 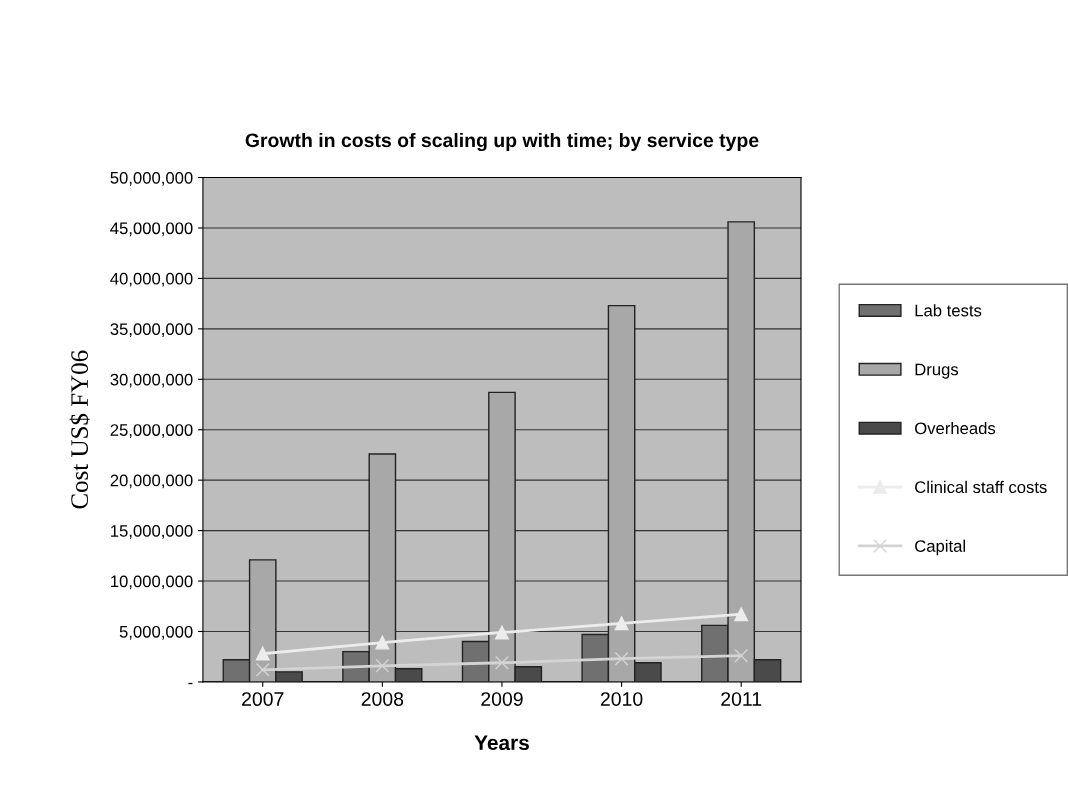 I want to click on y-tick-label: 25,000,000, so click(x=151, y=431).